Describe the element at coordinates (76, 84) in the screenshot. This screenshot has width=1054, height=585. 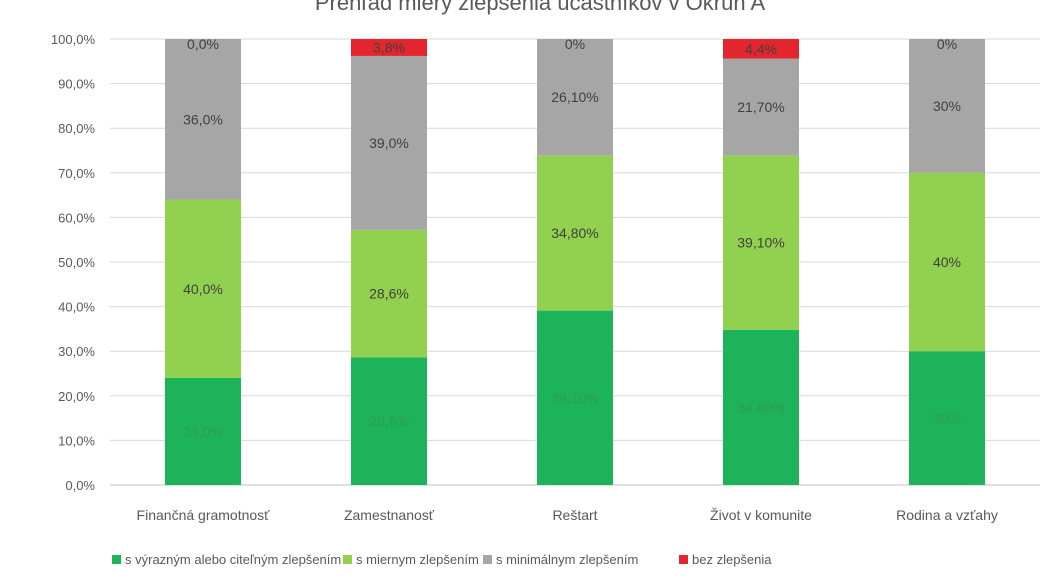
I see `y-tick-label: 90,0%` at that location.